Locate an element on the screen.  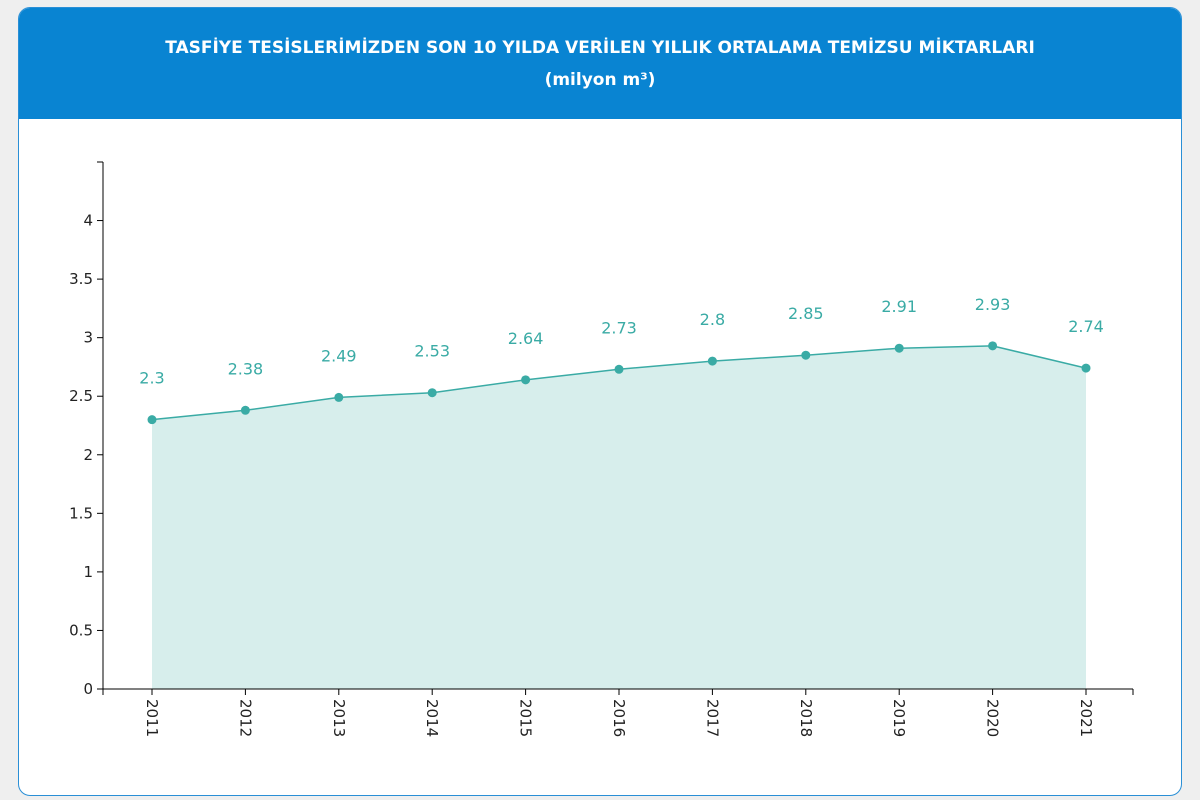
y-tick-label: 3.5 is located at coordinates (81, 279).